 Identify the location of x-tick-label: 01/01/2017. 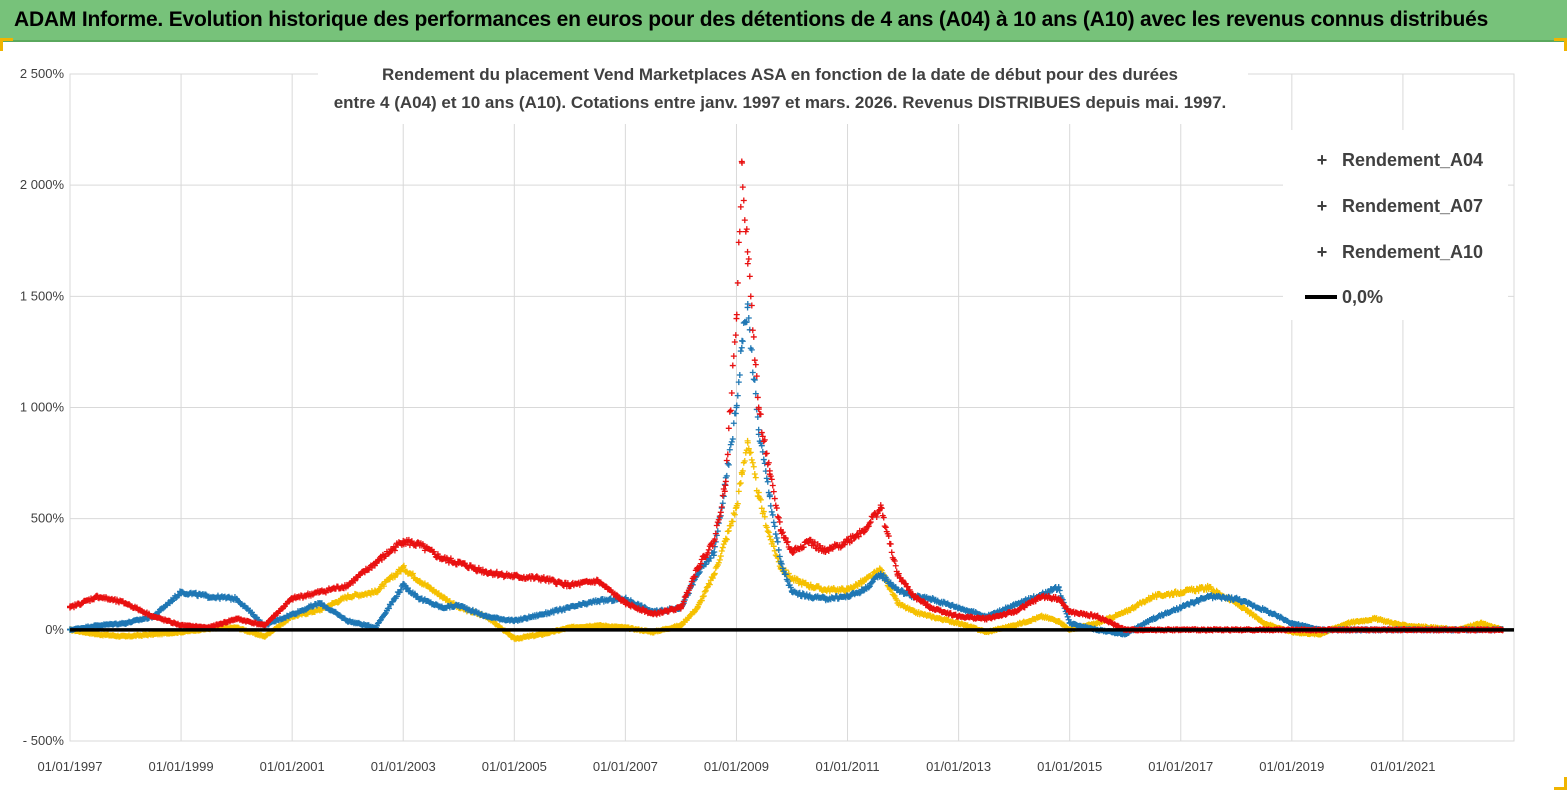
(1180, 766).